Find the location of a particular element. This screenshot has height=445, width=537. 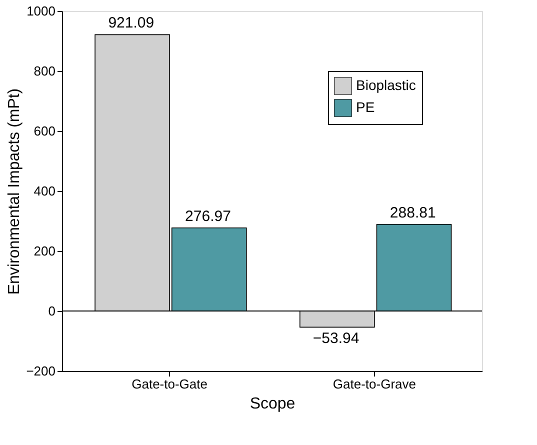

y-tick-label: 200 is located at coordinates (45, 251).